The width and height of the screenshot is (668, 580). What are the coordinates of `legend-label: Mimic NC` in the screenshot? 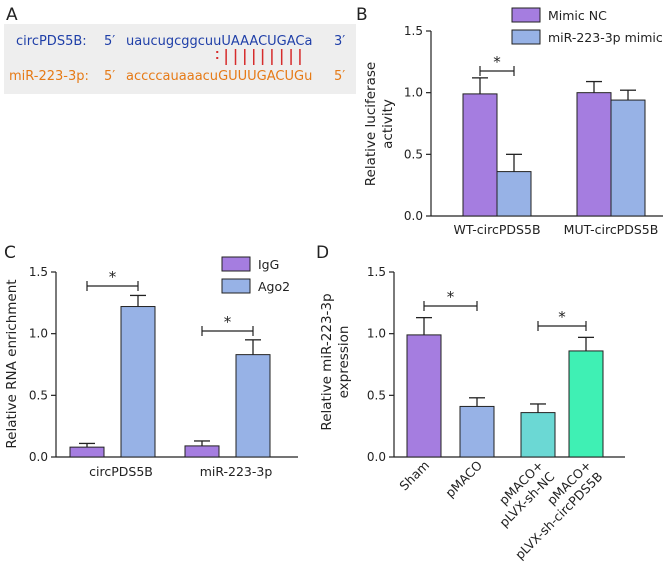 It's located at (577, 15).